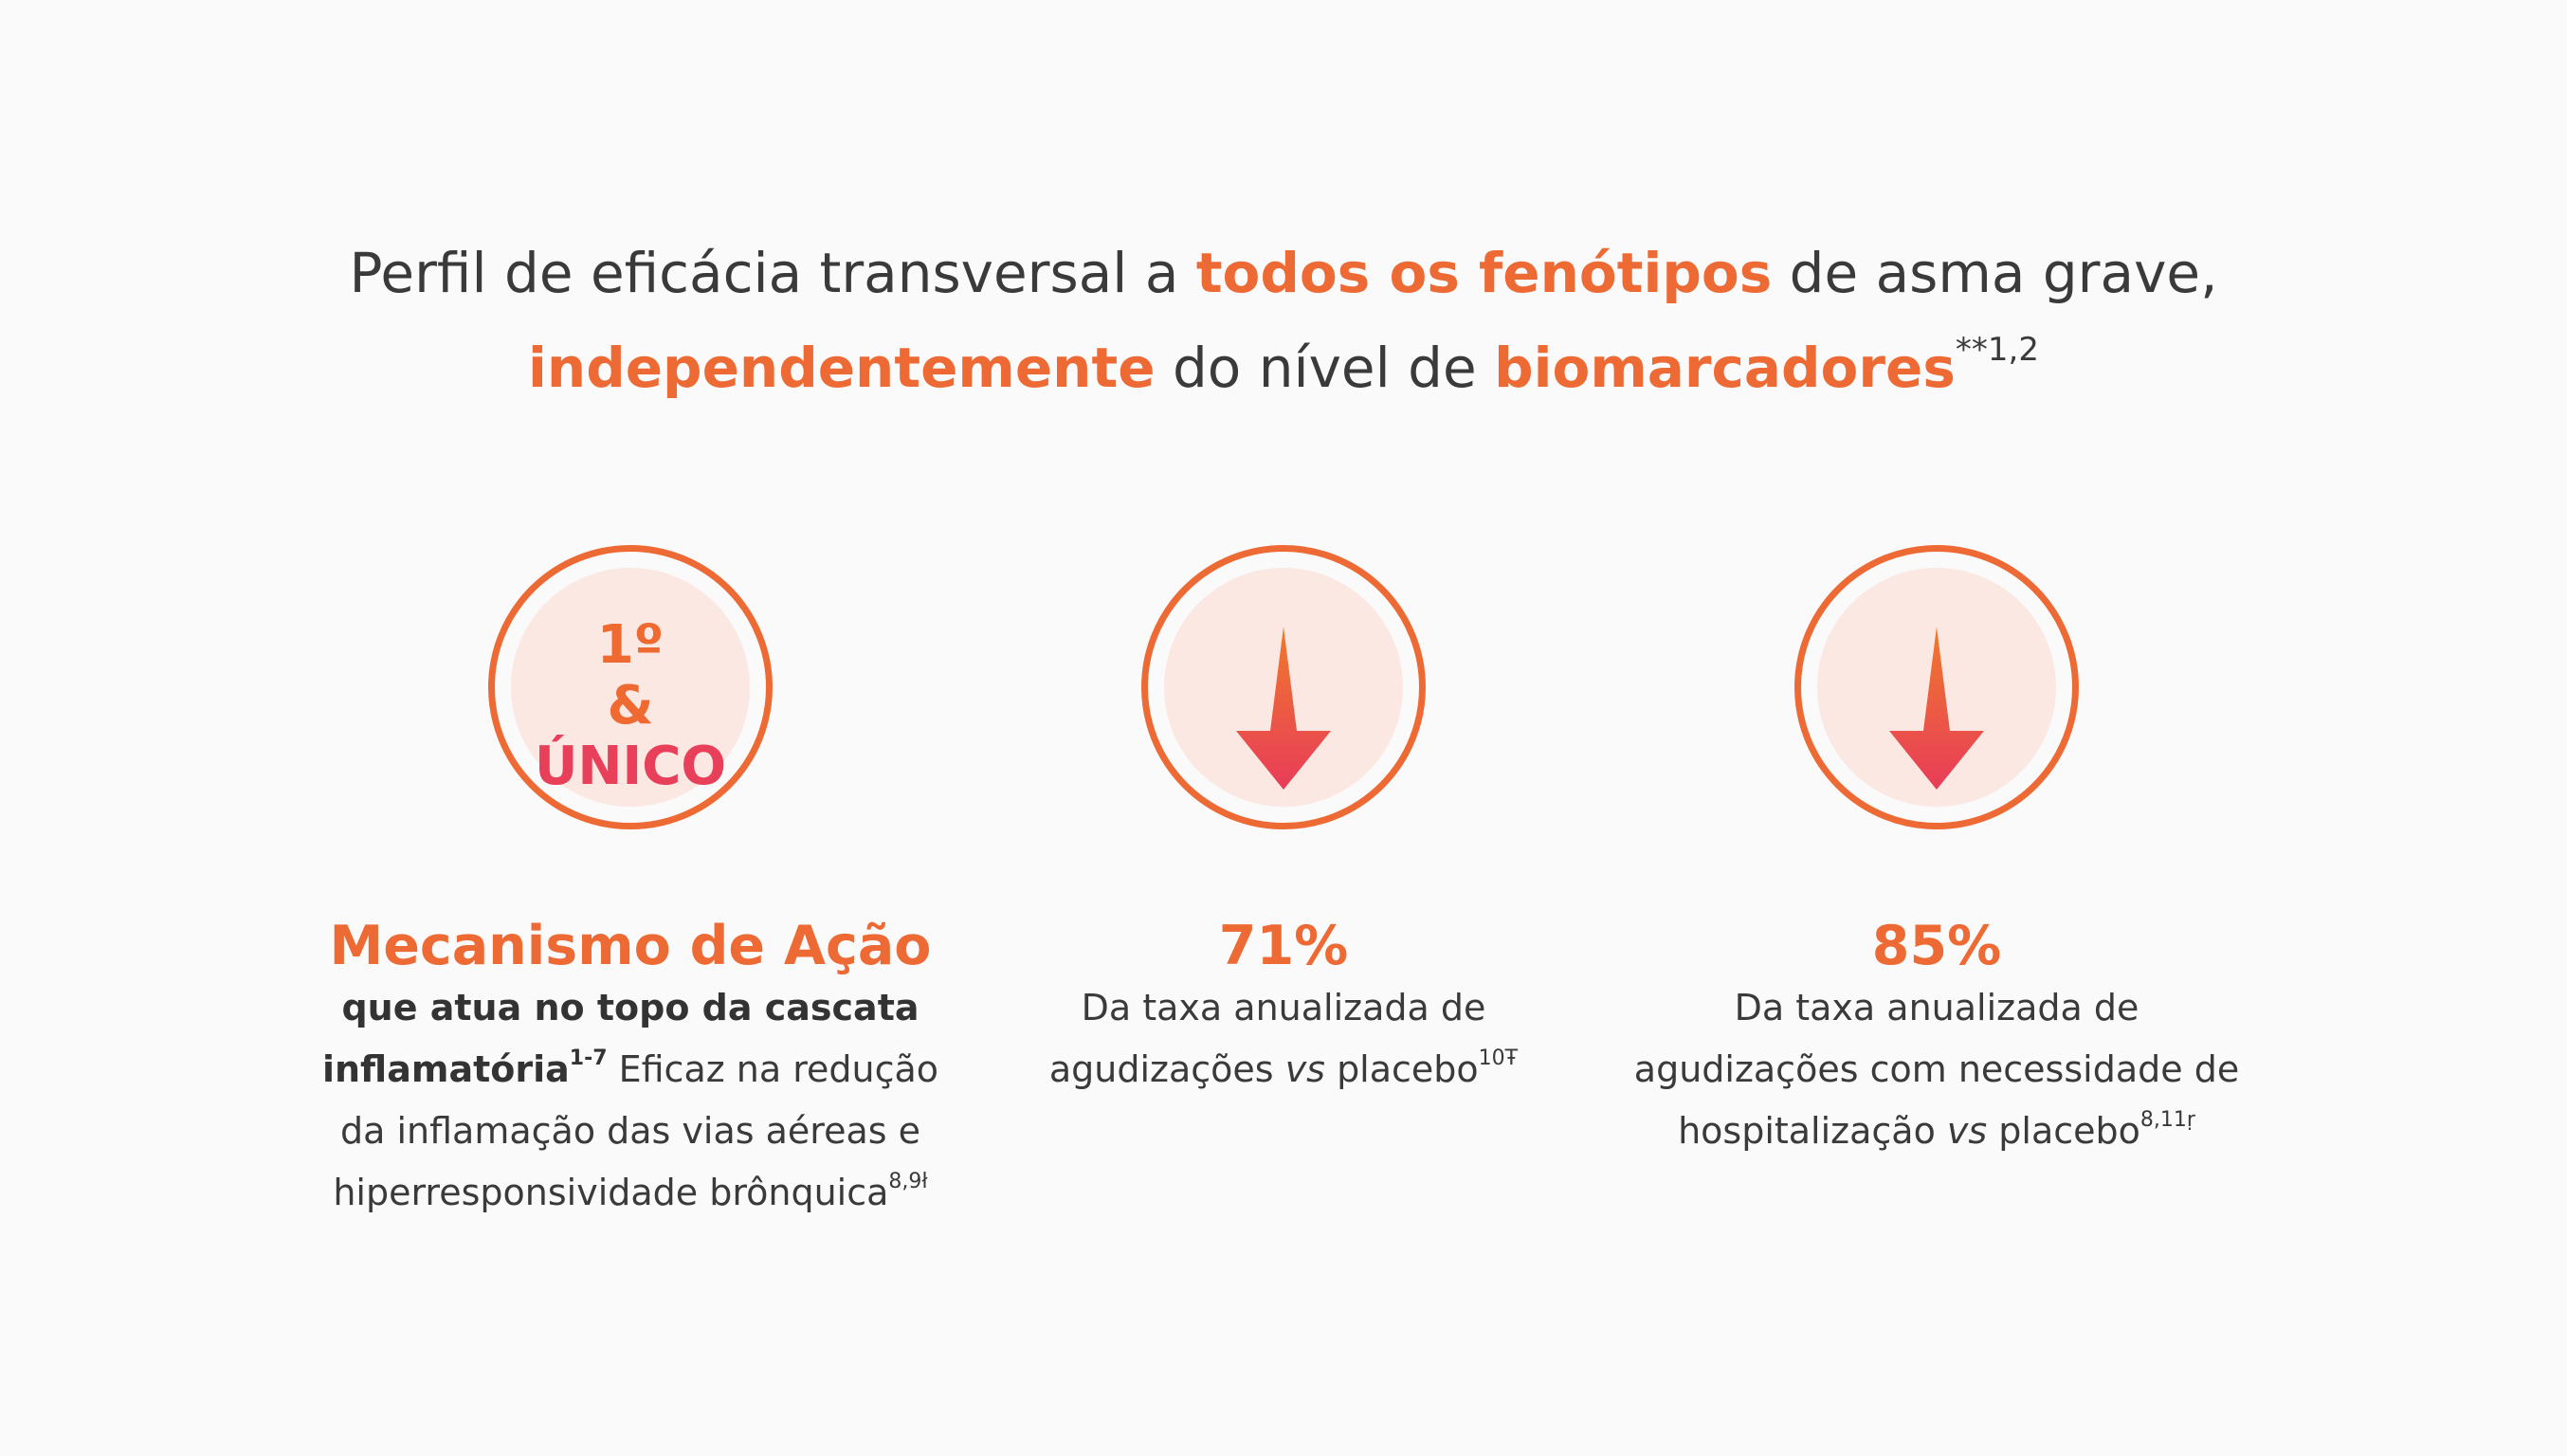 Image resolution: width=2567 pixels, height=1456 pixels. What do you see at coordinates (631, 766) in the screenshot?
I see `badge-line-3: ÚNICO` at bounding box center [631, 766].